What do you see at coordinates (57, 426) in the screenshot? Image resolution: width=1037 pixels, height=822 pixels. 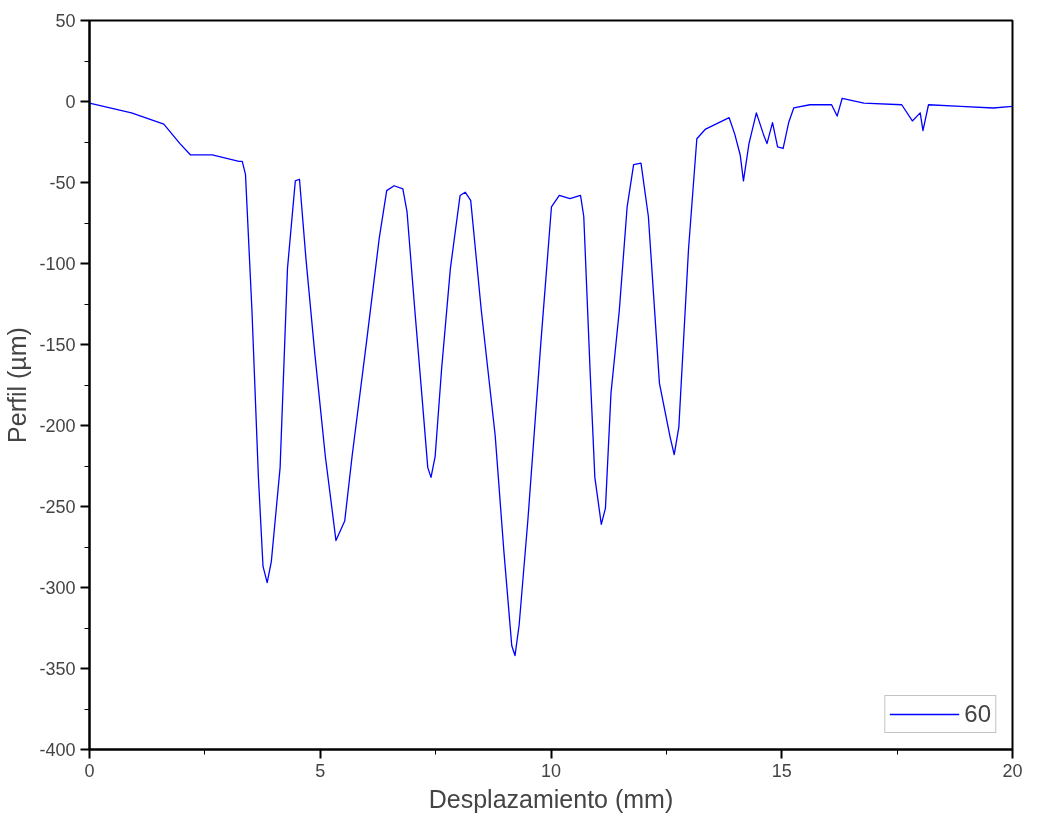 I see `y-tick-label: -200` at bounding box center [57, 426].